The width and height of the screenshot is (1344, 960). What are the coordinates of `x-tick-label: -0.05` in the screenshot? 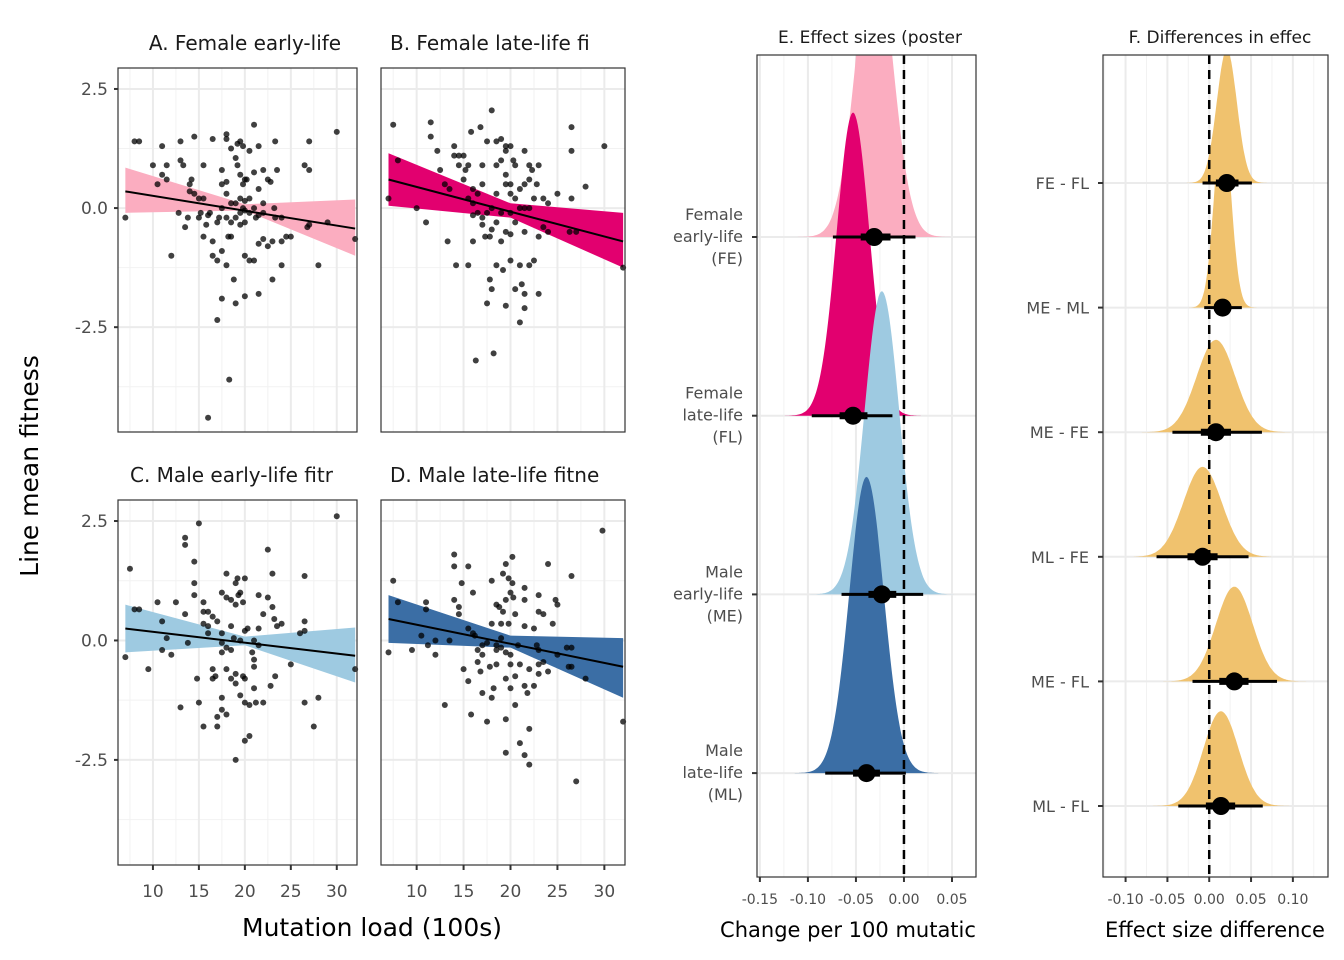 It's located at (856, 900).